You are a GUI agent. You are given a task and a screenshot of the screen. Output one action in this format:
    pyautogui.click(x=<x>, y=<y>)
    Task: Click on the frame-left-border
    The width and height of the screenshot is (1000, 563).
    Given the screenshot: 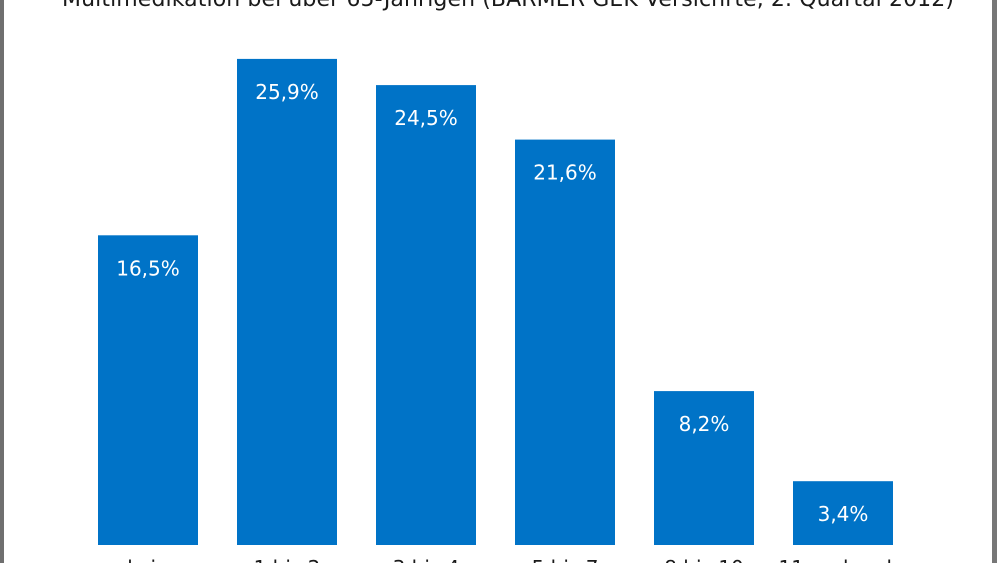 What is the action you would take?
    pyautogui.click(x=2, y=281)
    